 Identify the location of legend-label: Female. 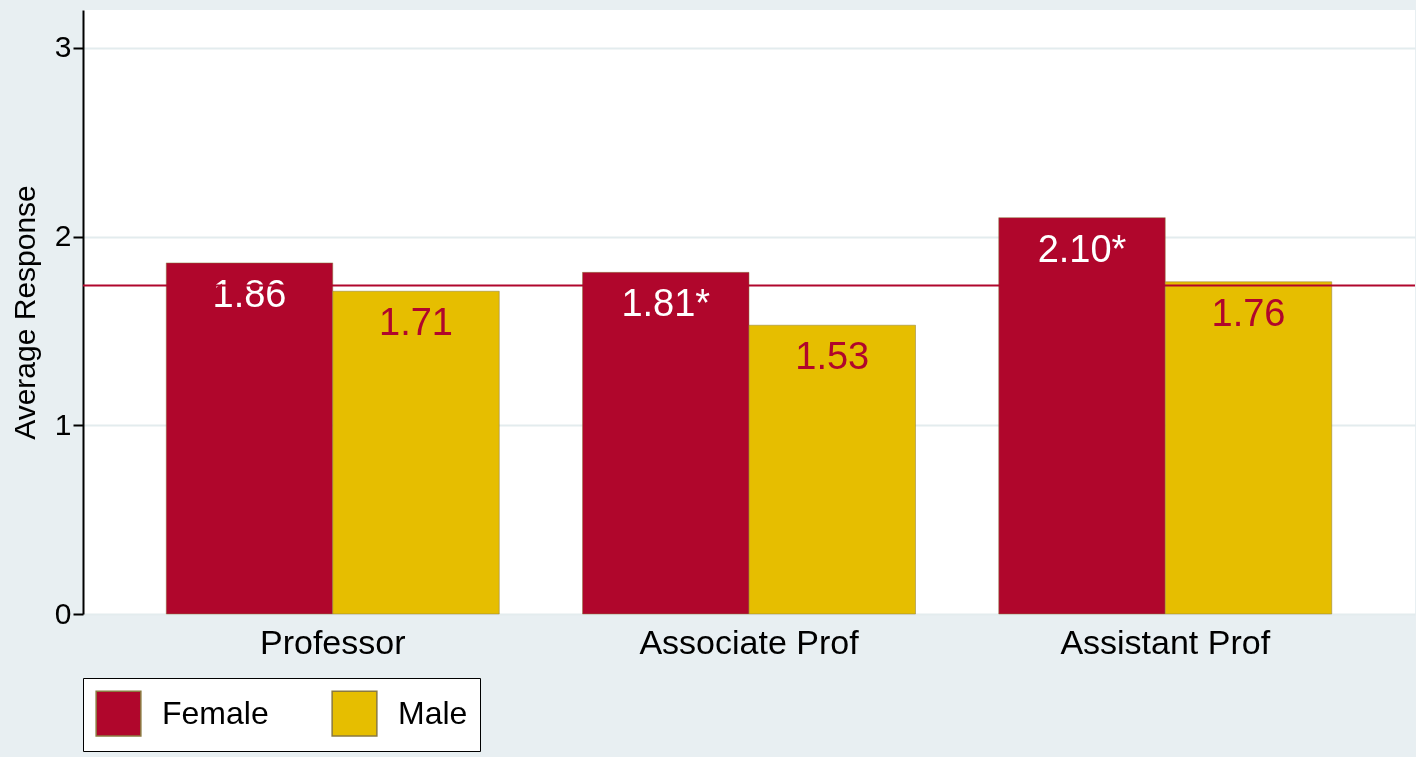
(215, 712).